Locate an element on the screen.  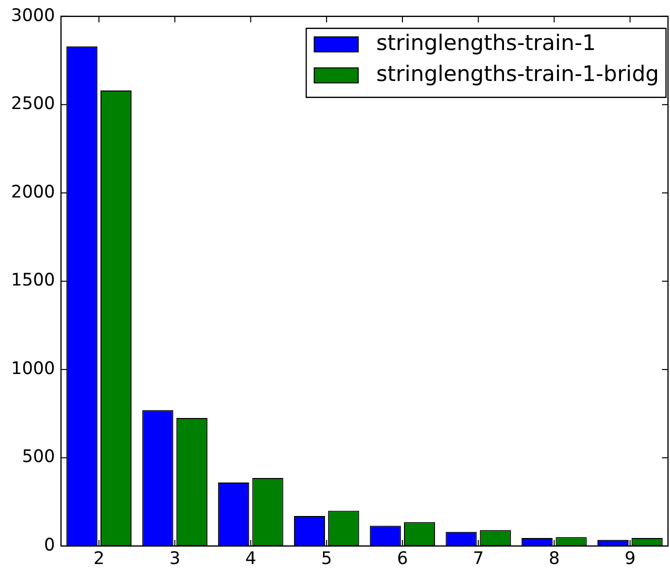
y-tick-label: 1500 is located at coordinates (33, 280).